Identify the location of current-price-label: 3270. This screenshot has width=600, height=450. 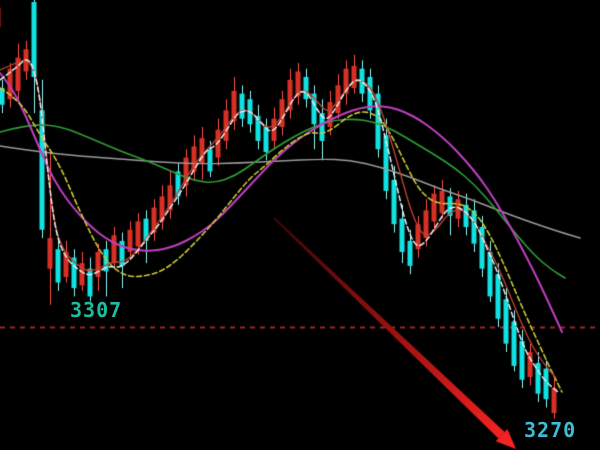
(550, 430).